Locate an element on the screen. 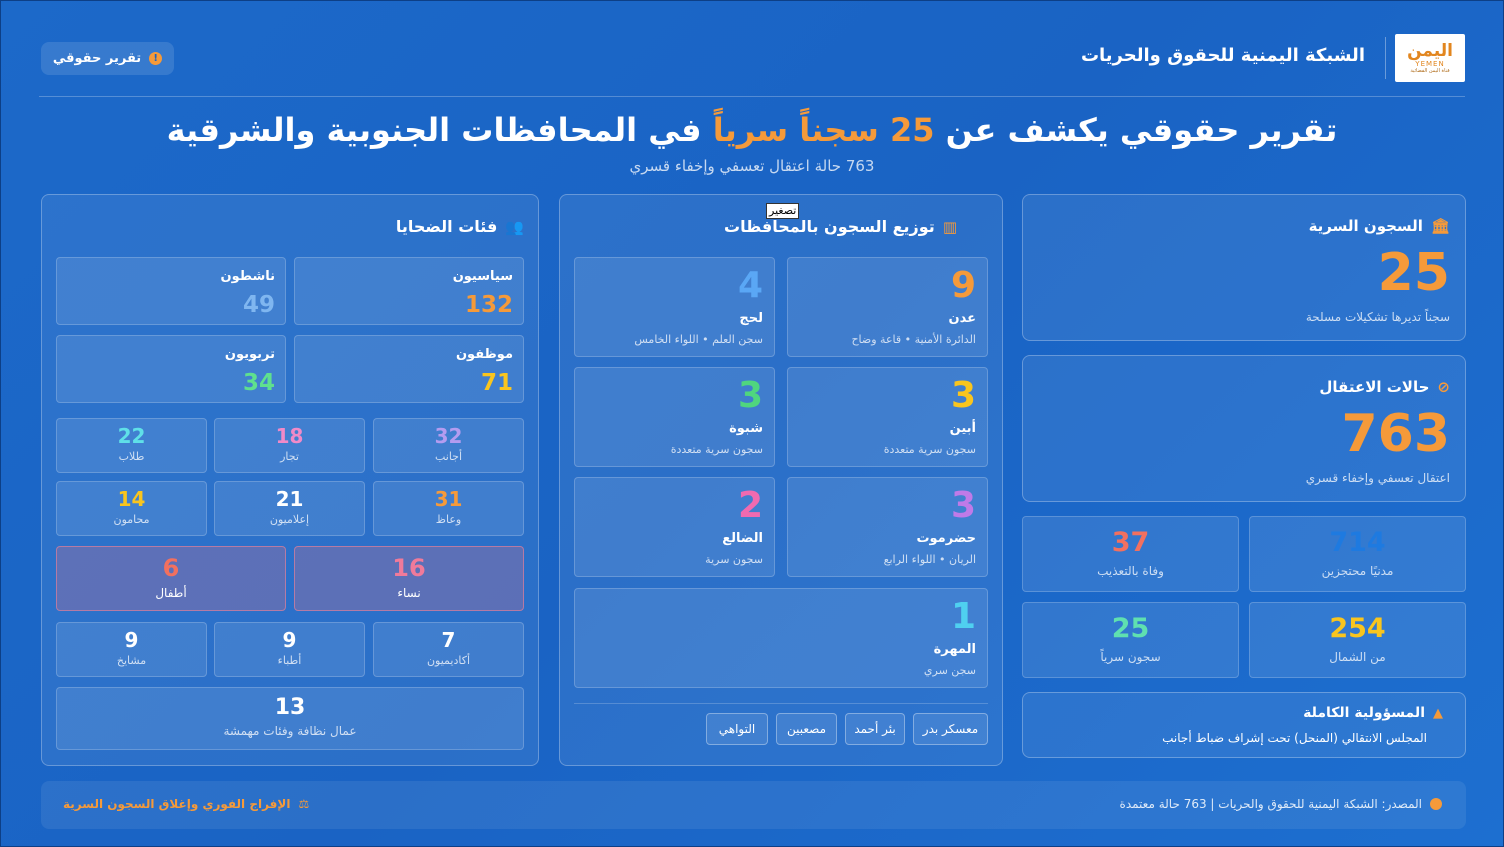  logo: اليمن YEMEN قناة اليمن الفضائية is located at coordinates (1430, 58).